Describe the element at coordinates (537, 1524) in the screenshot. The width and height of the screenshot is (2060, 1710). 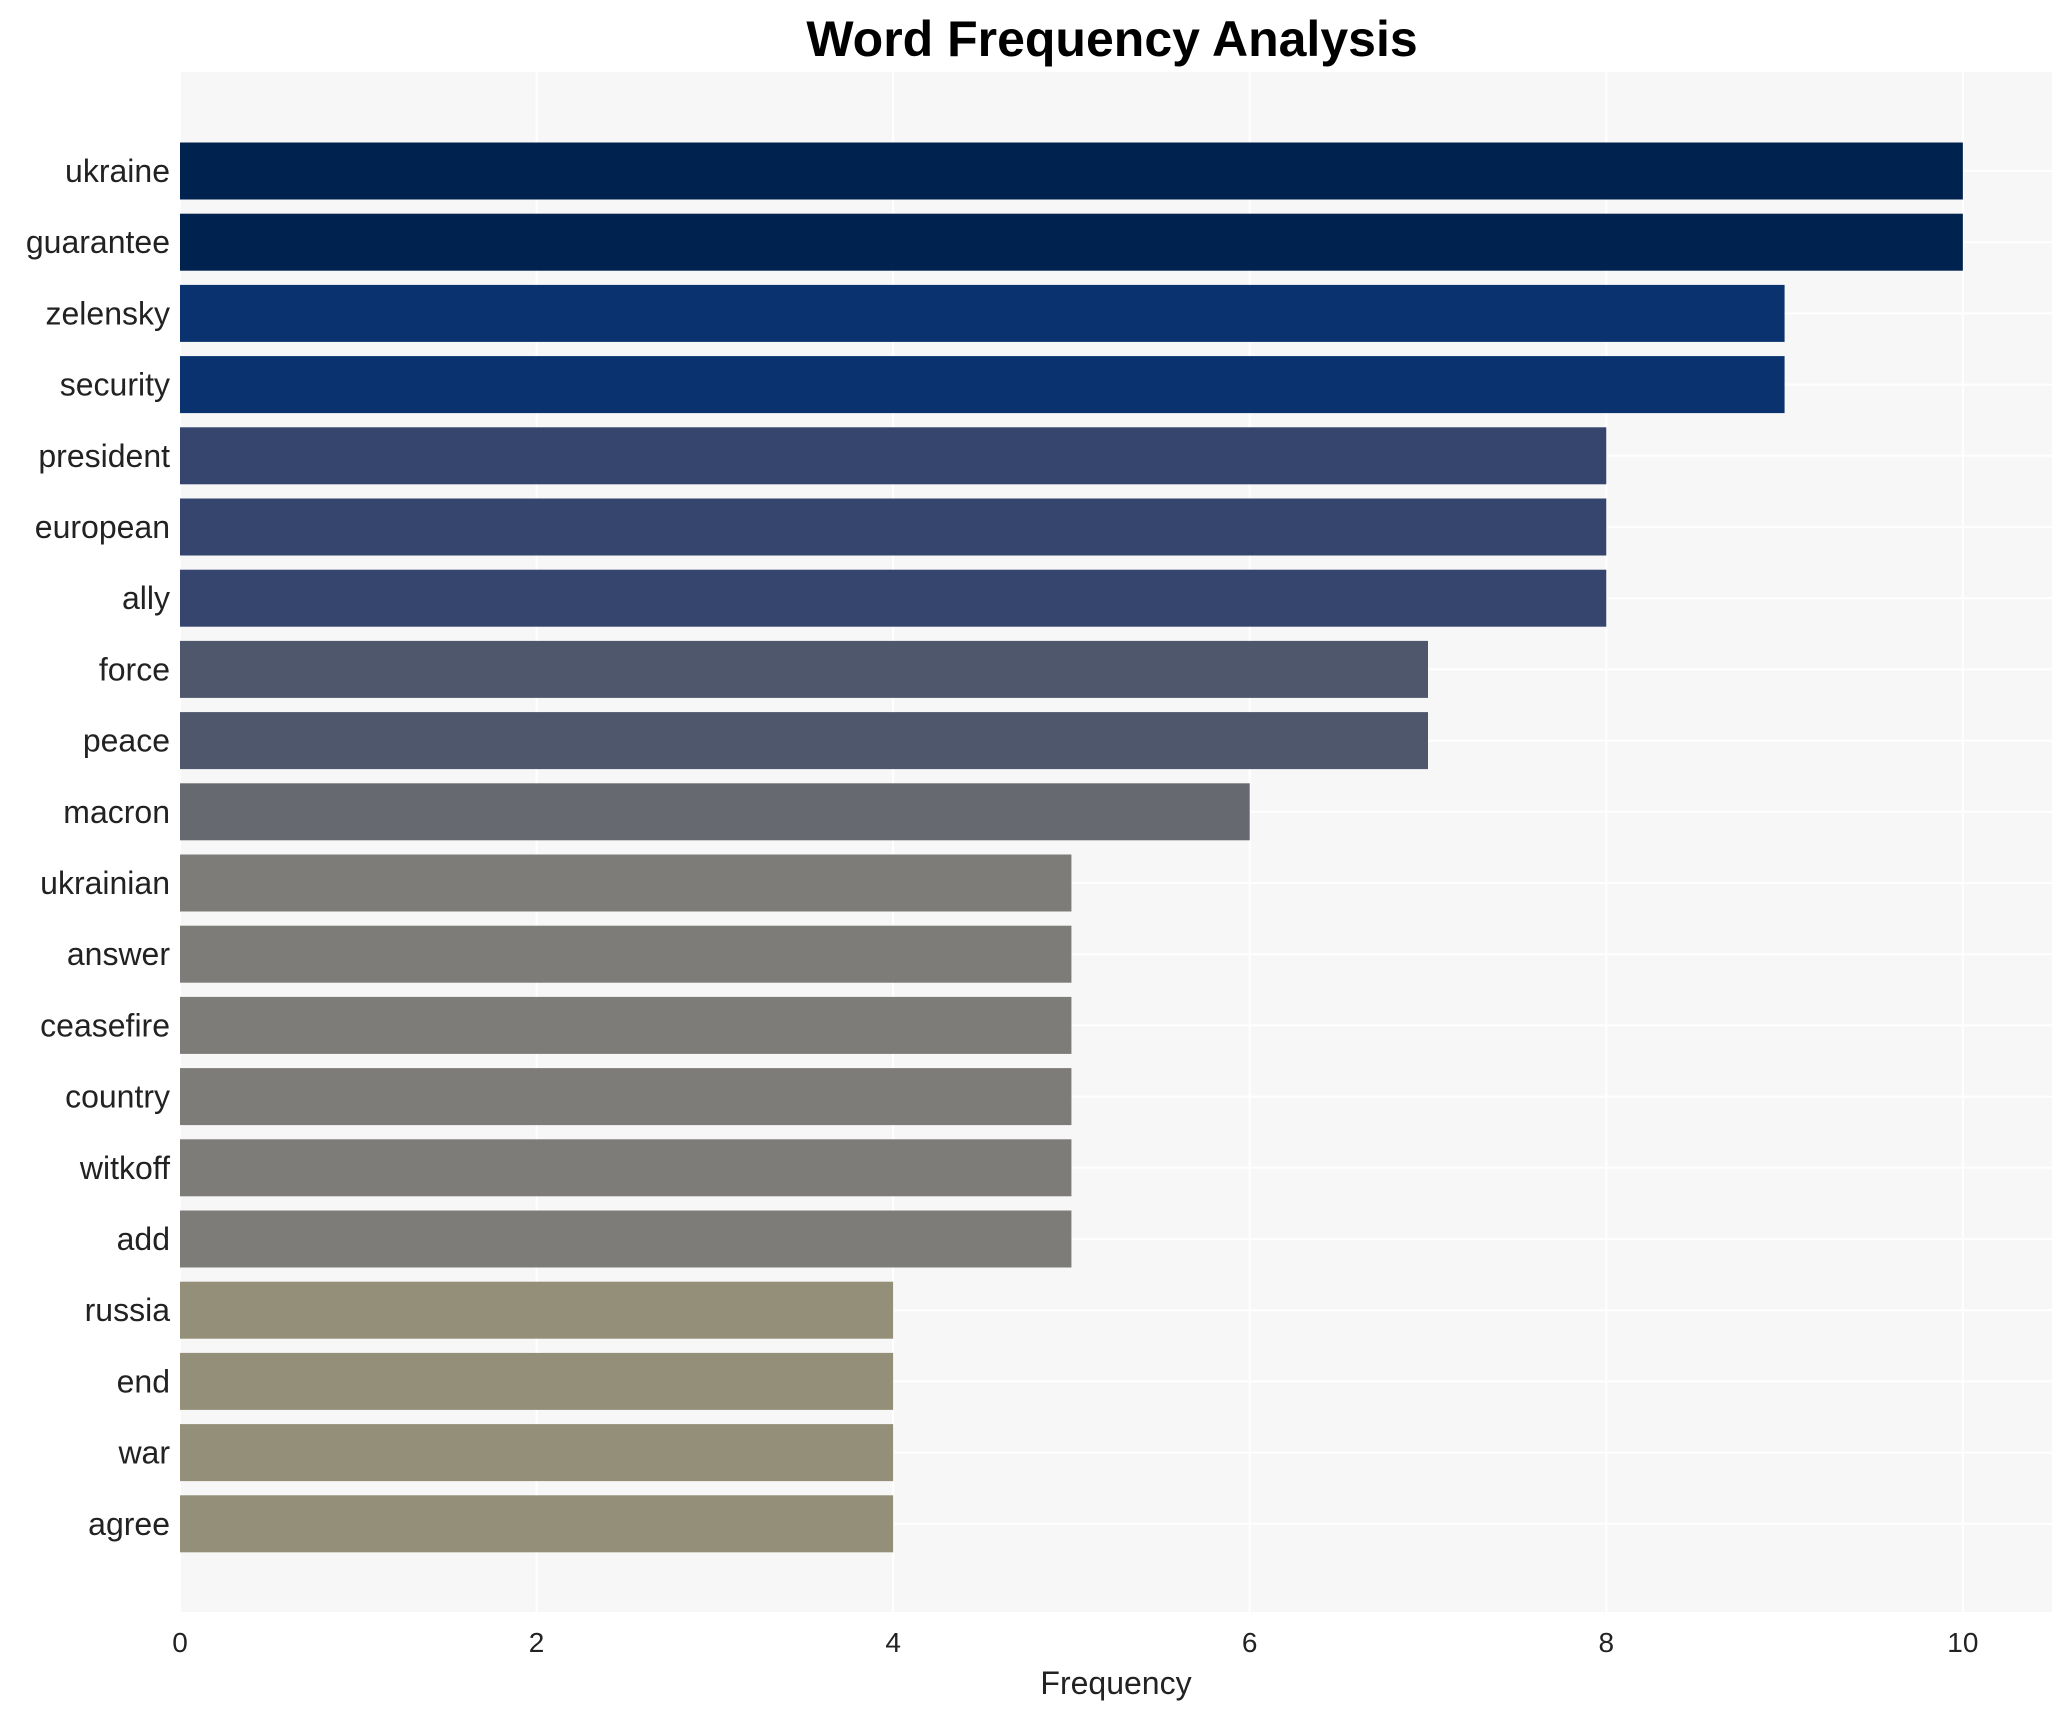
I see `bar-agree` at that location.